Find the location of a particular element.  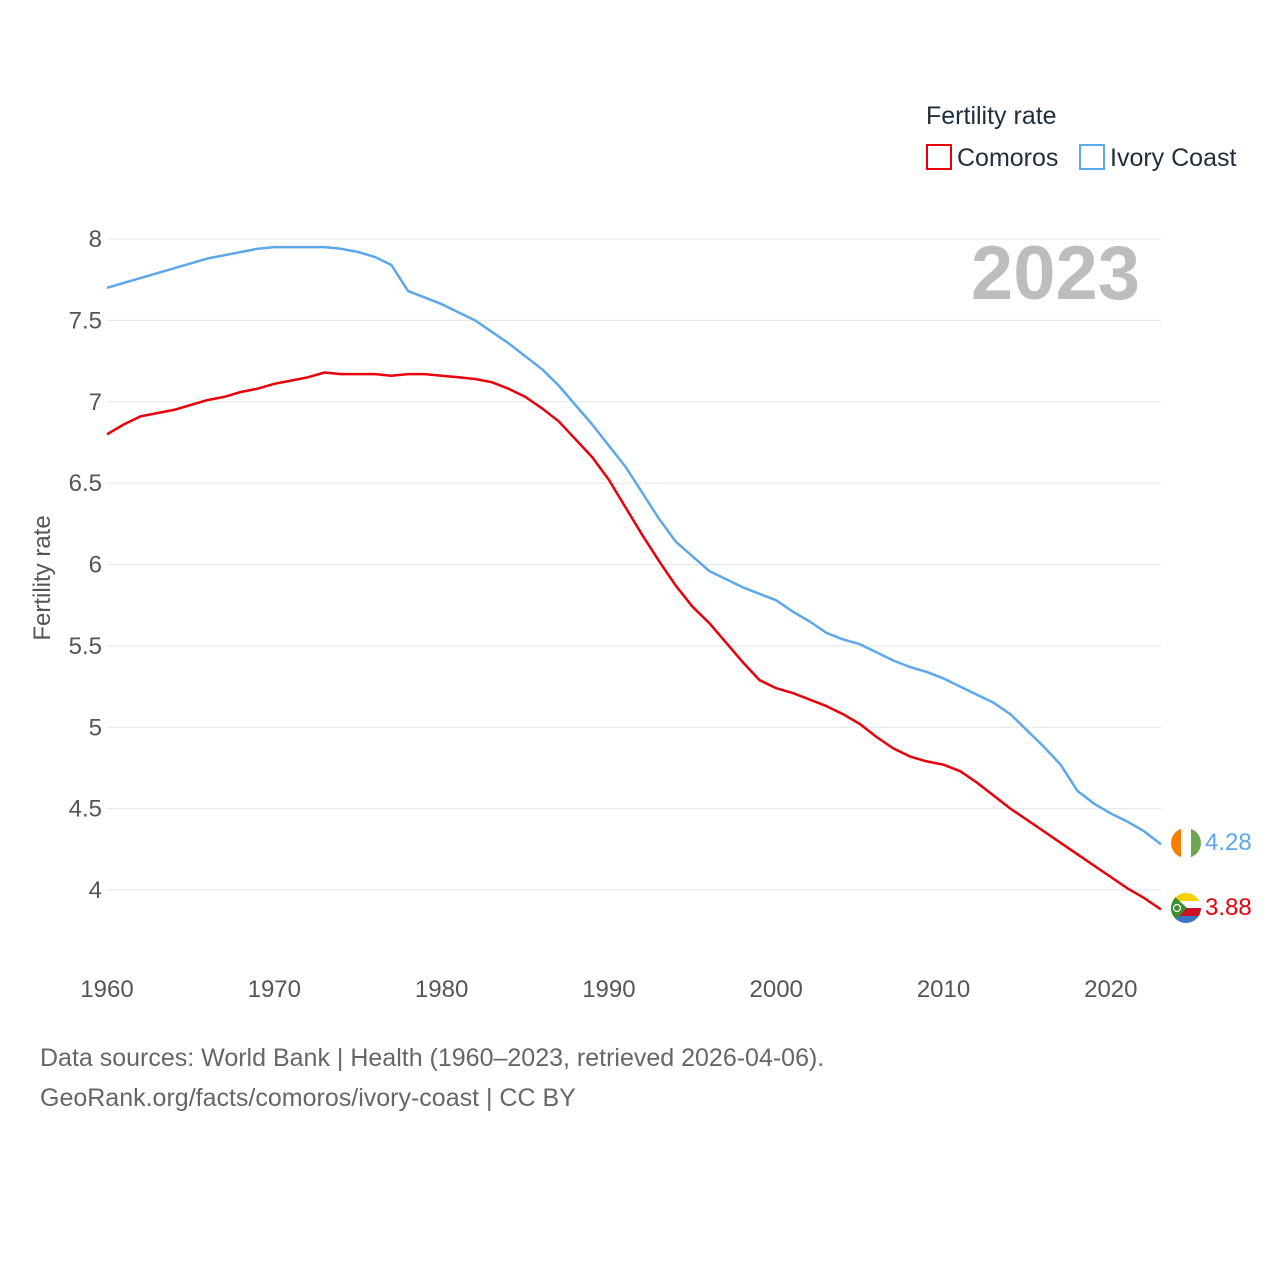

end-label-ivory-coast: 4.28 is located at coordinates (1228, 842).